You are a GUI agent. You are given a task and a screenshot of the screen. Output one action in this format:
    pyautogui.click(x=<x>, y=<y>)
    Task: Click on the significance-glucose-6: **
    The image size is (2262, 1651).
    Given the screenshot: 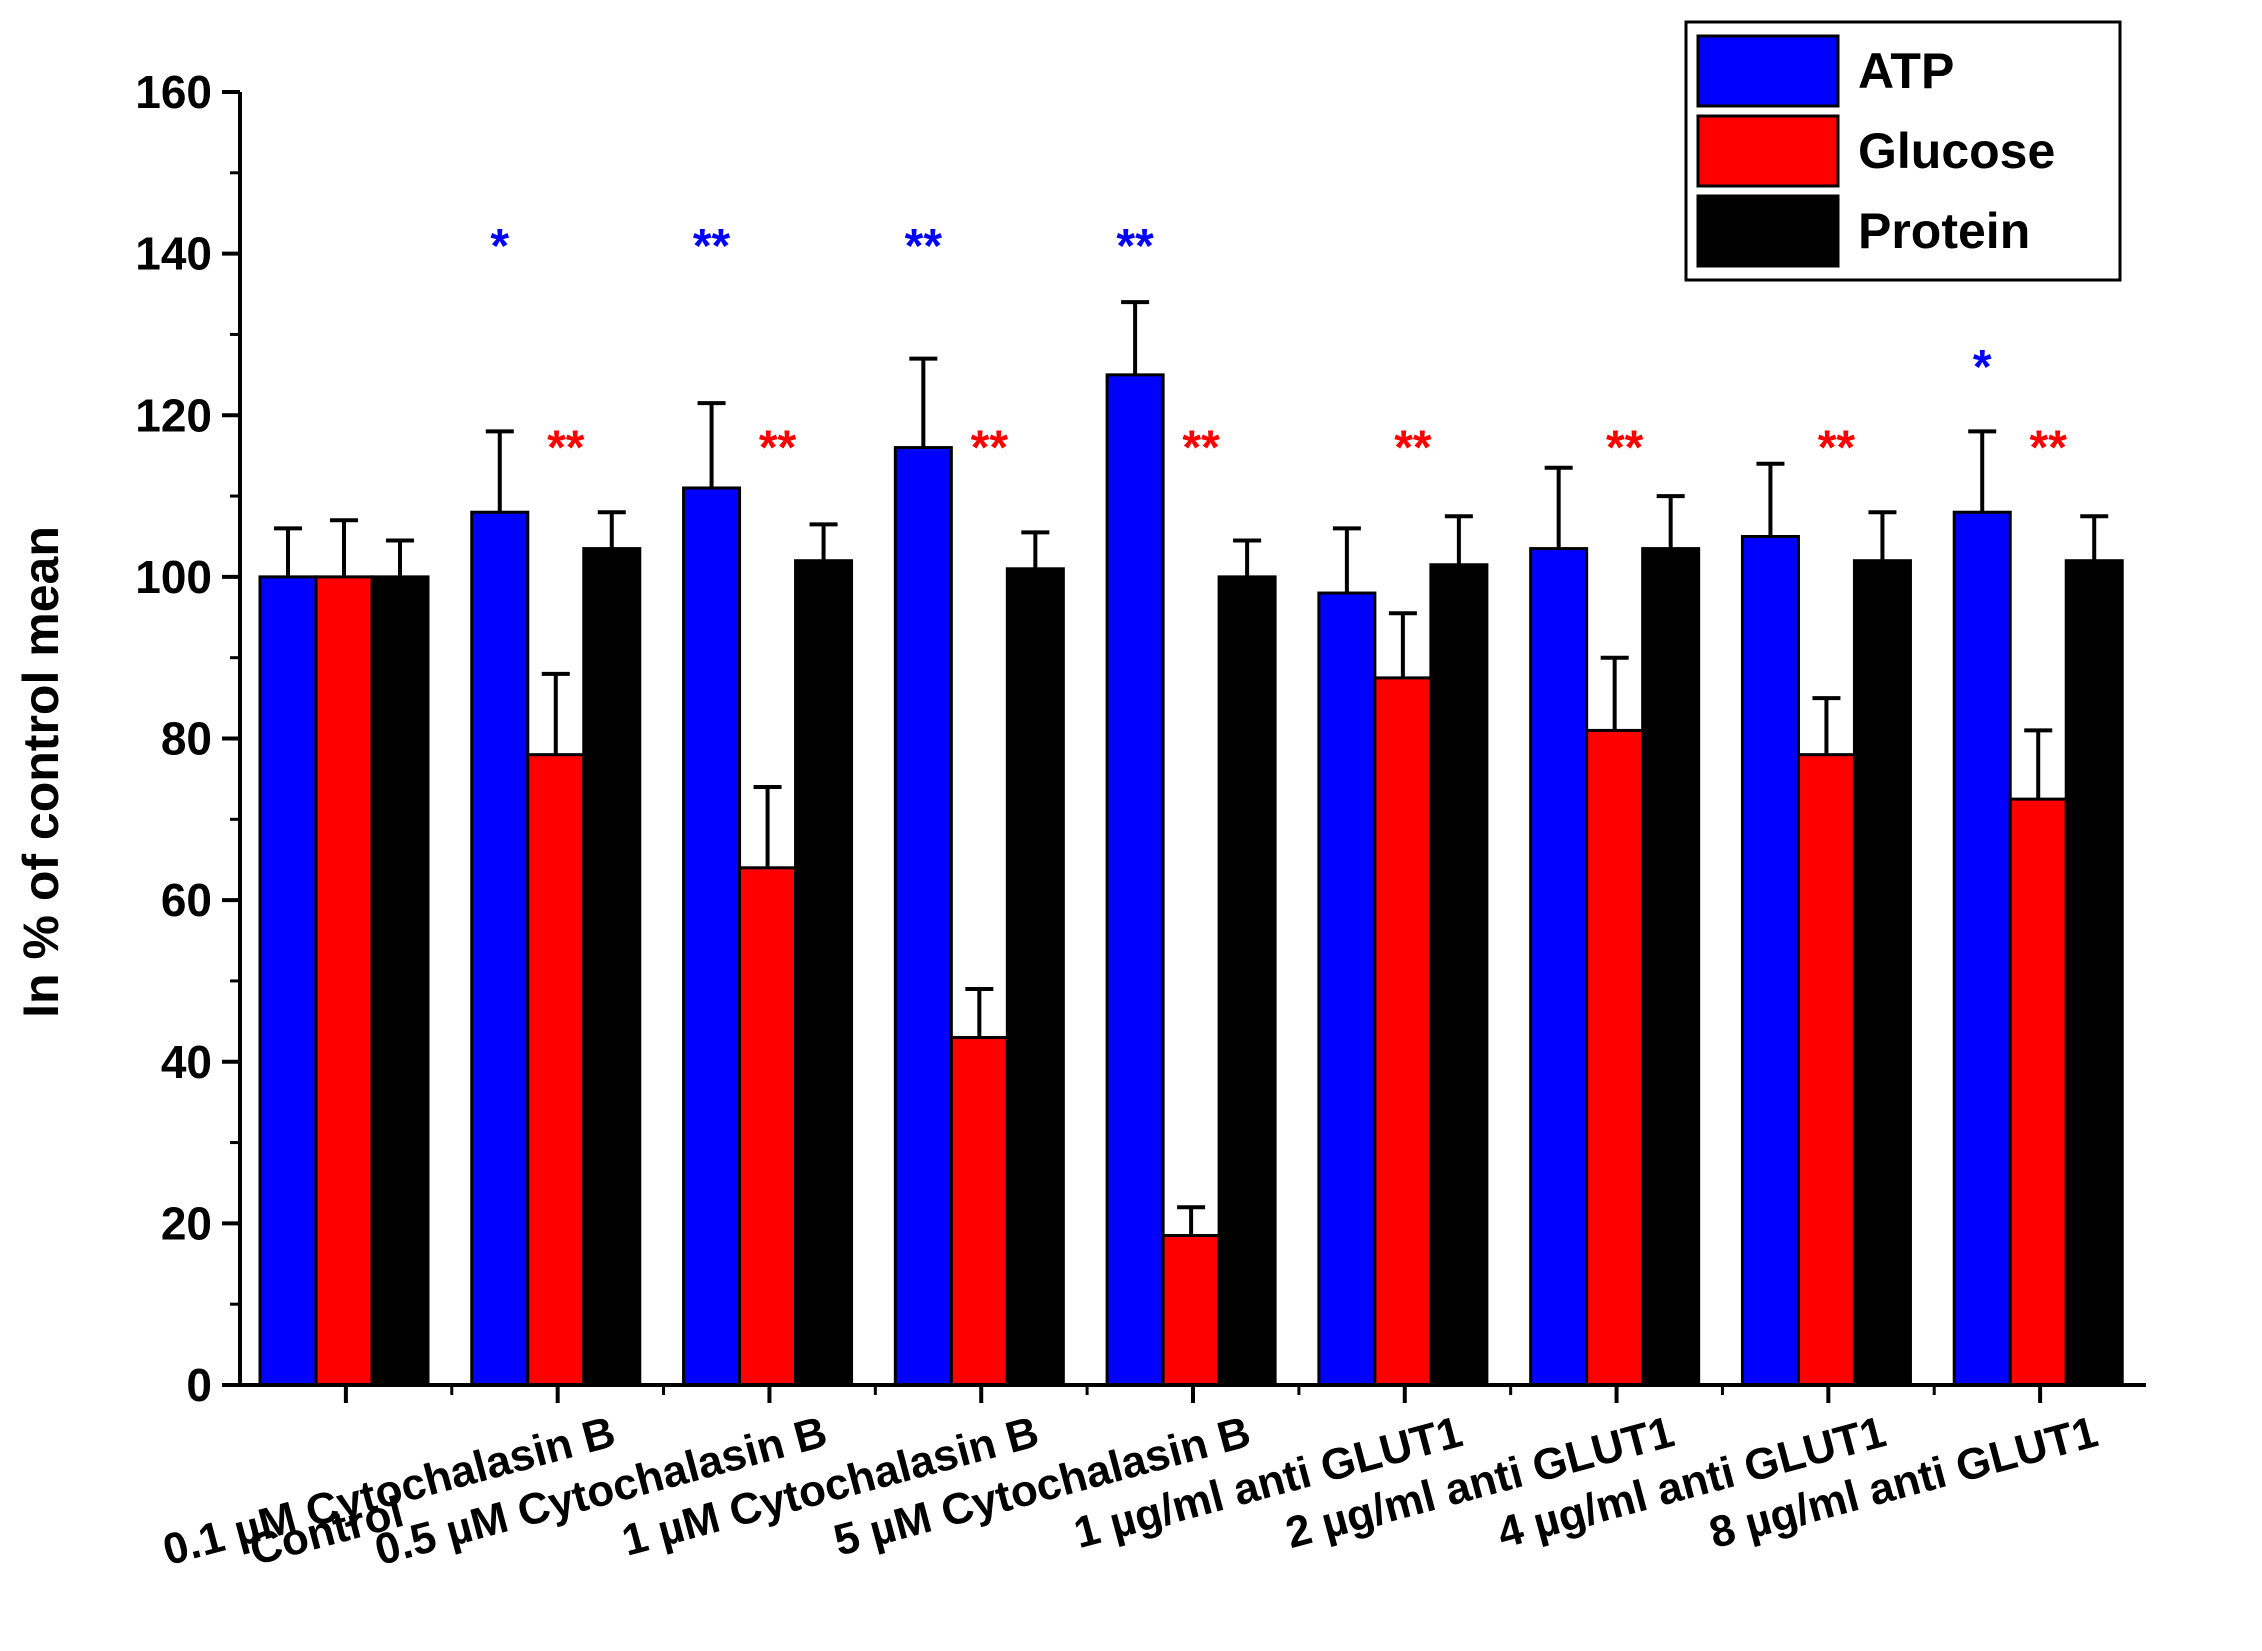 What is the action you would take?
    pyautogui.click(x=1625, y=448)
    